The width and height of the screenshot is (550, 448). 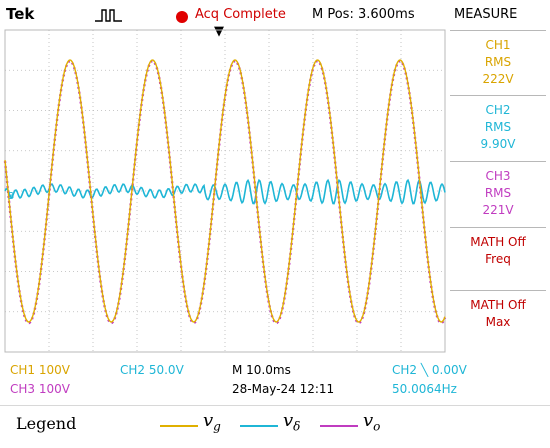 What do you see at coordinates (179, 426) in the screenshot?
I see `legend-swatch-vg` at bounding box center [179, 426].